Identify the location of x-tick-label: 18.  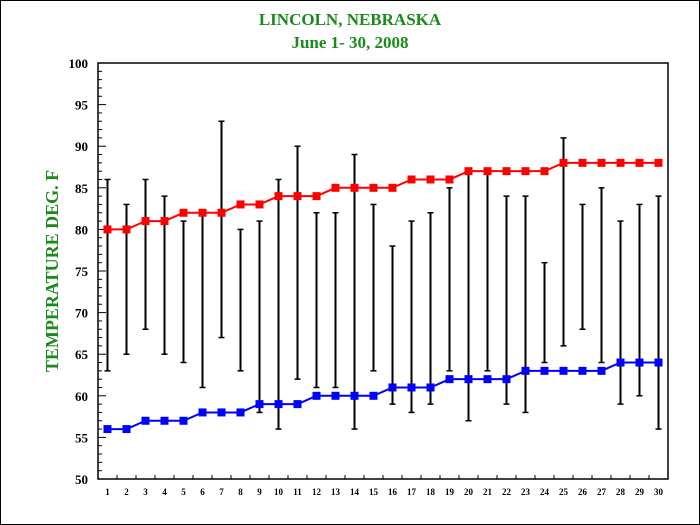
(431, 492).